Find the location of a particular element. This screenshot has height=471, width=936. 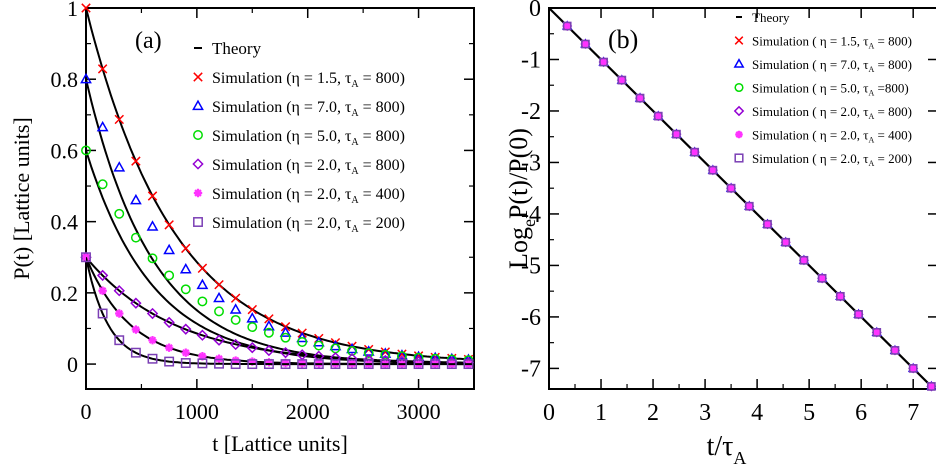

y-axis-label-b-sub: e is located at coordinates (529, 223).